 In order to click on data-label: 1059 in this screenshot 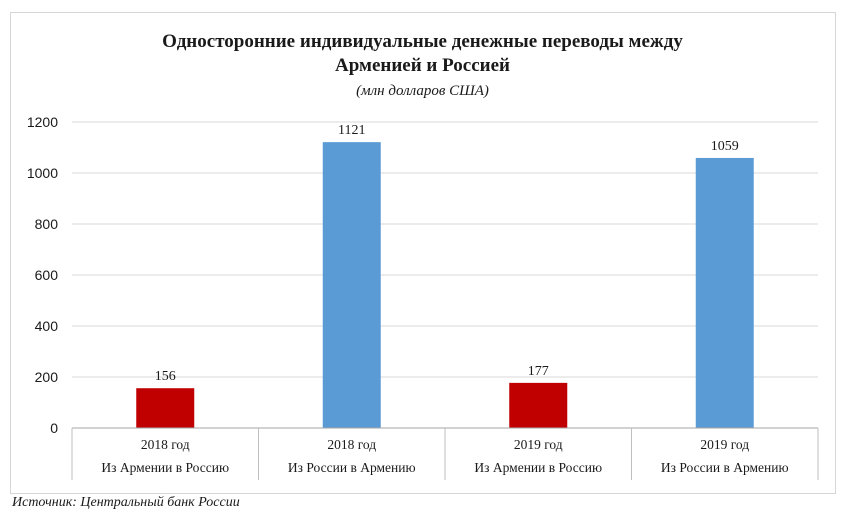, I will do `click(725, 146)`.